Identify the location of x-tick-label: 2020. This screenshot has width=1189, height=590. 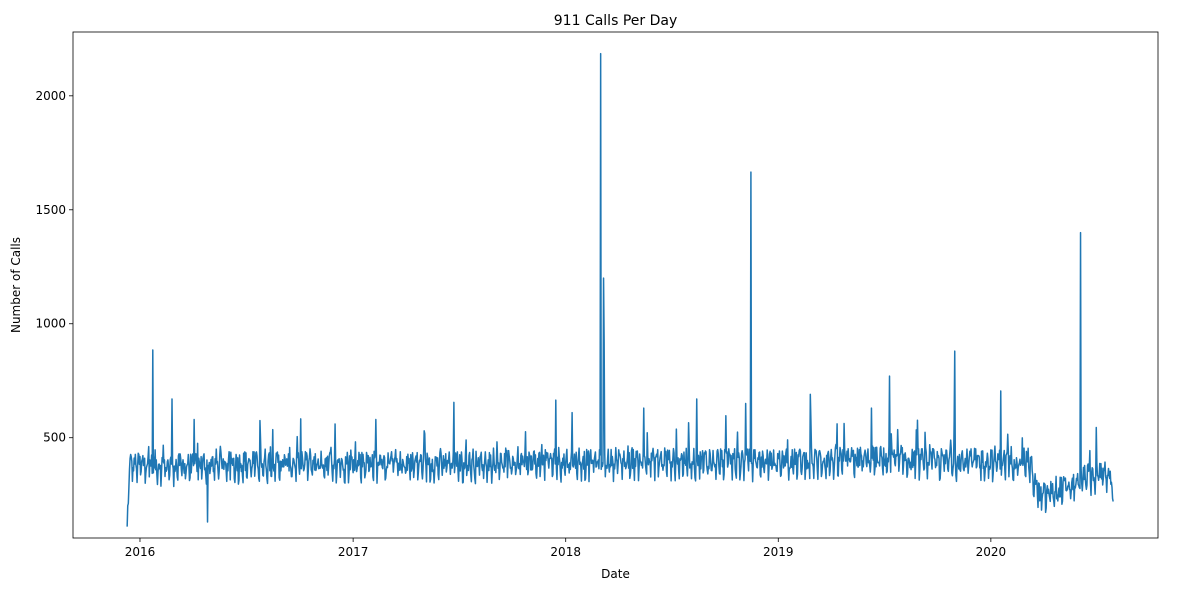
(991, 552).